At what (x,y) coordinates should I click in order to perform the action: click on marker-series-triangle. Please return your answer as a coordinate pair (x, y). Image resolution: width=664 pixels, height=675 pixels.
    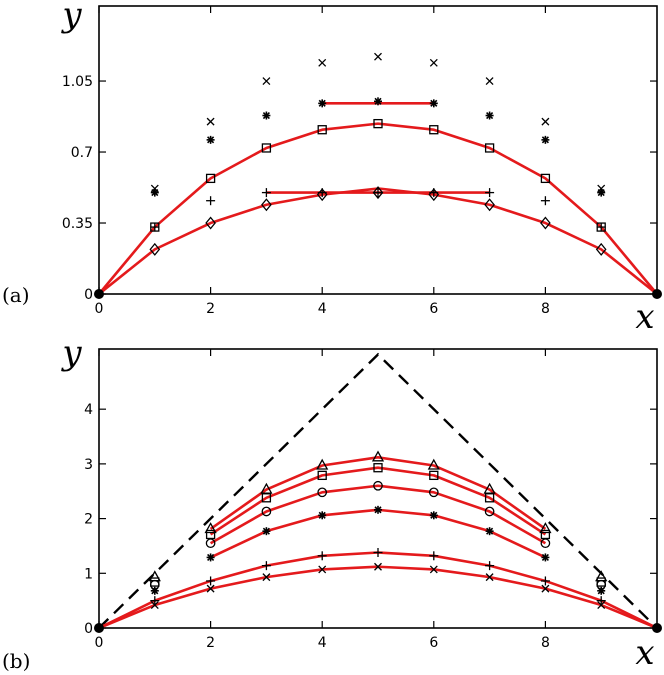
    Looking at the image, I should click on (378, 516).